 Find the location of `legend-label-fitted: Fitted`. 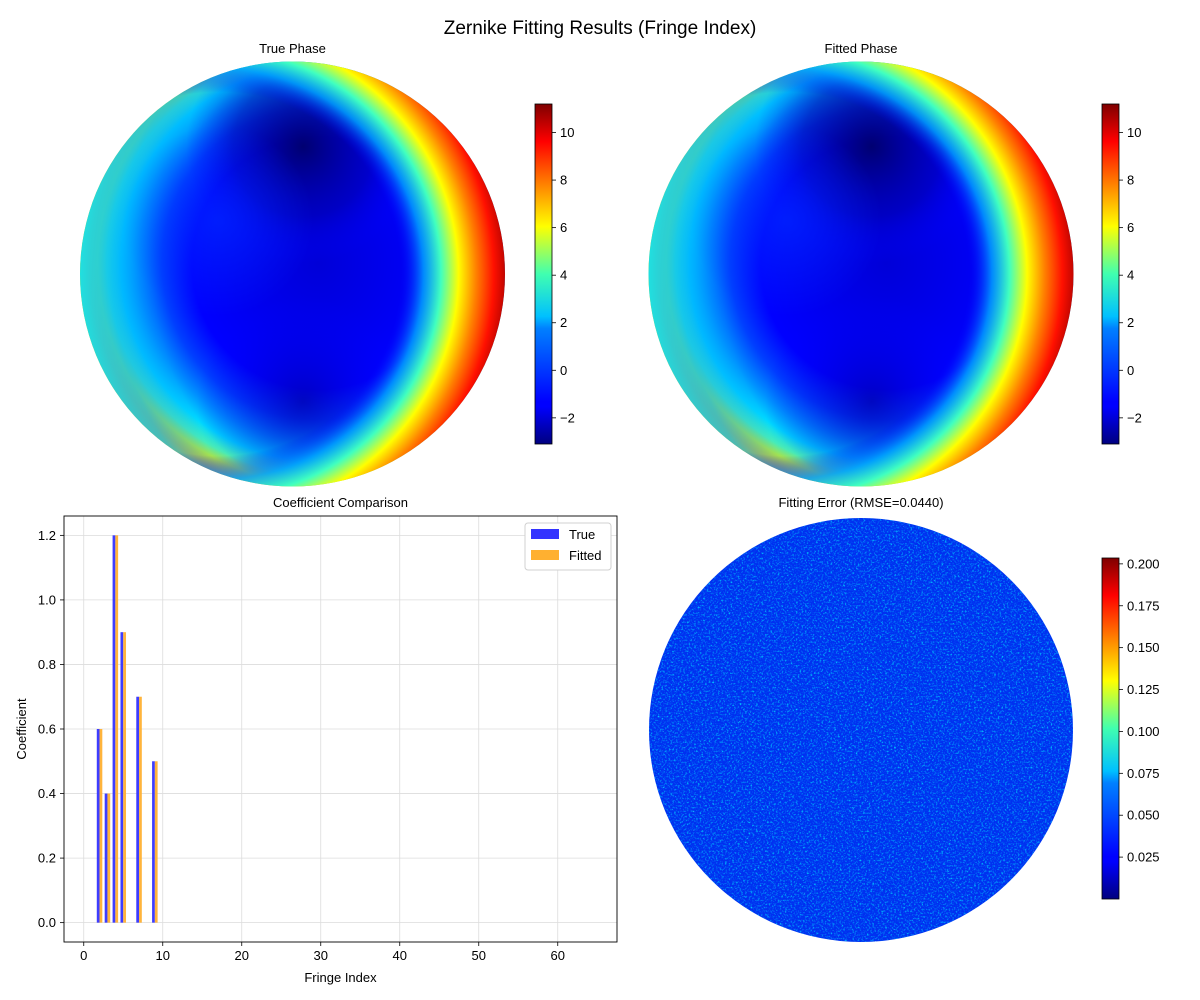

legend-label-fitted: Fitted is located at coordinates (585, 555).